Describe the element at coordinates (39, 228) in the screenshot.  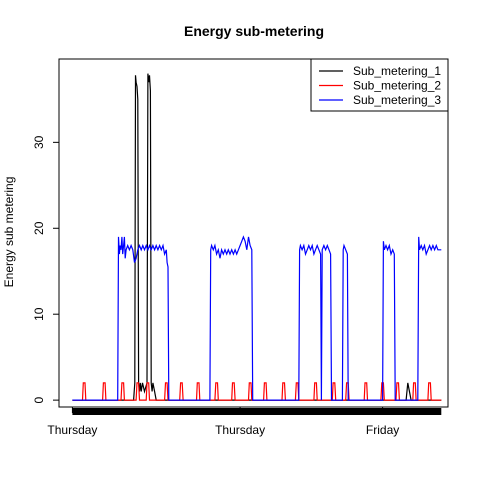
I see `y-tick-label-20: 20` at that location.